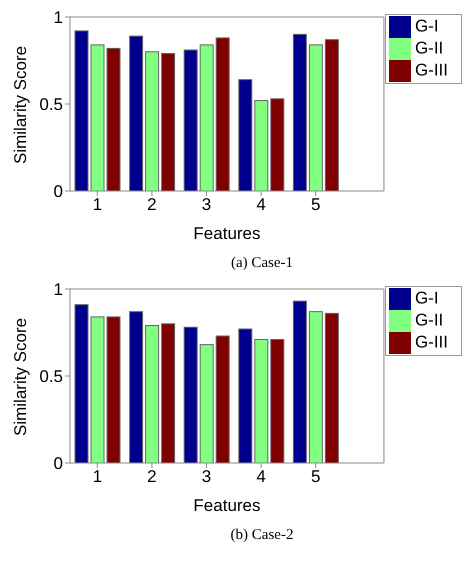 The width and height of the screenshot is (474, 563). What do you see at coordinates (262, 535) in the screenshot?
I see `text: (b) Case-2` at bounding box center [262, 535].